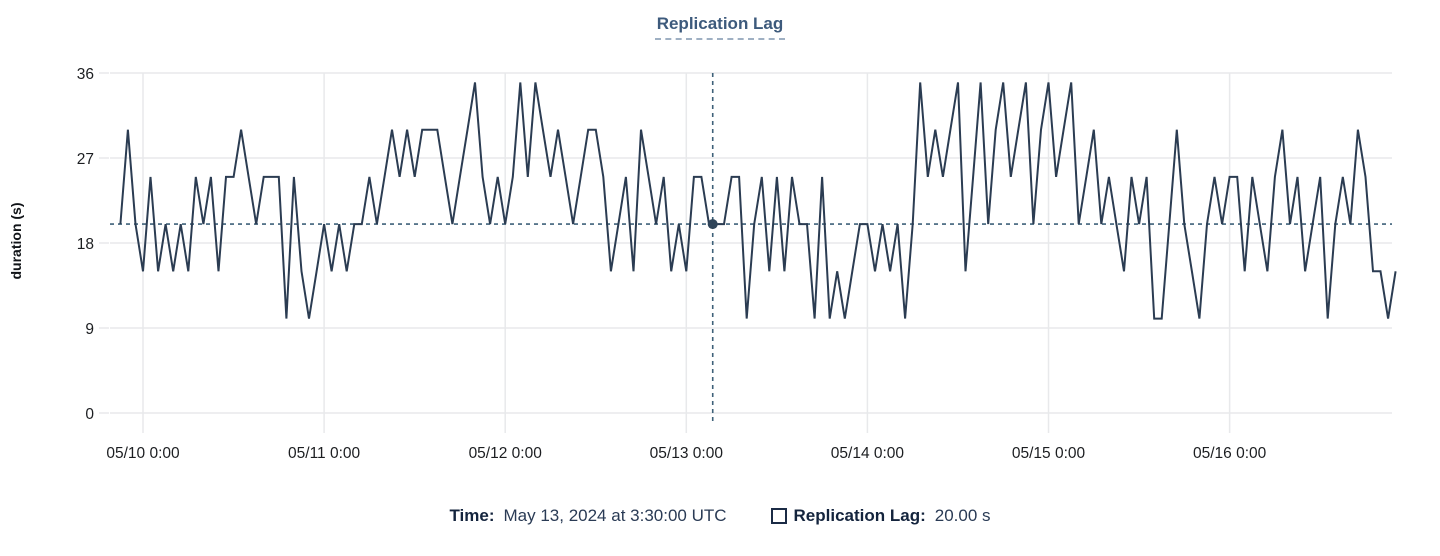  What do you see at coordinates (85, 74) in the screenshot?
I see `y-tick-label: 36` at bounding box center [85, 74].